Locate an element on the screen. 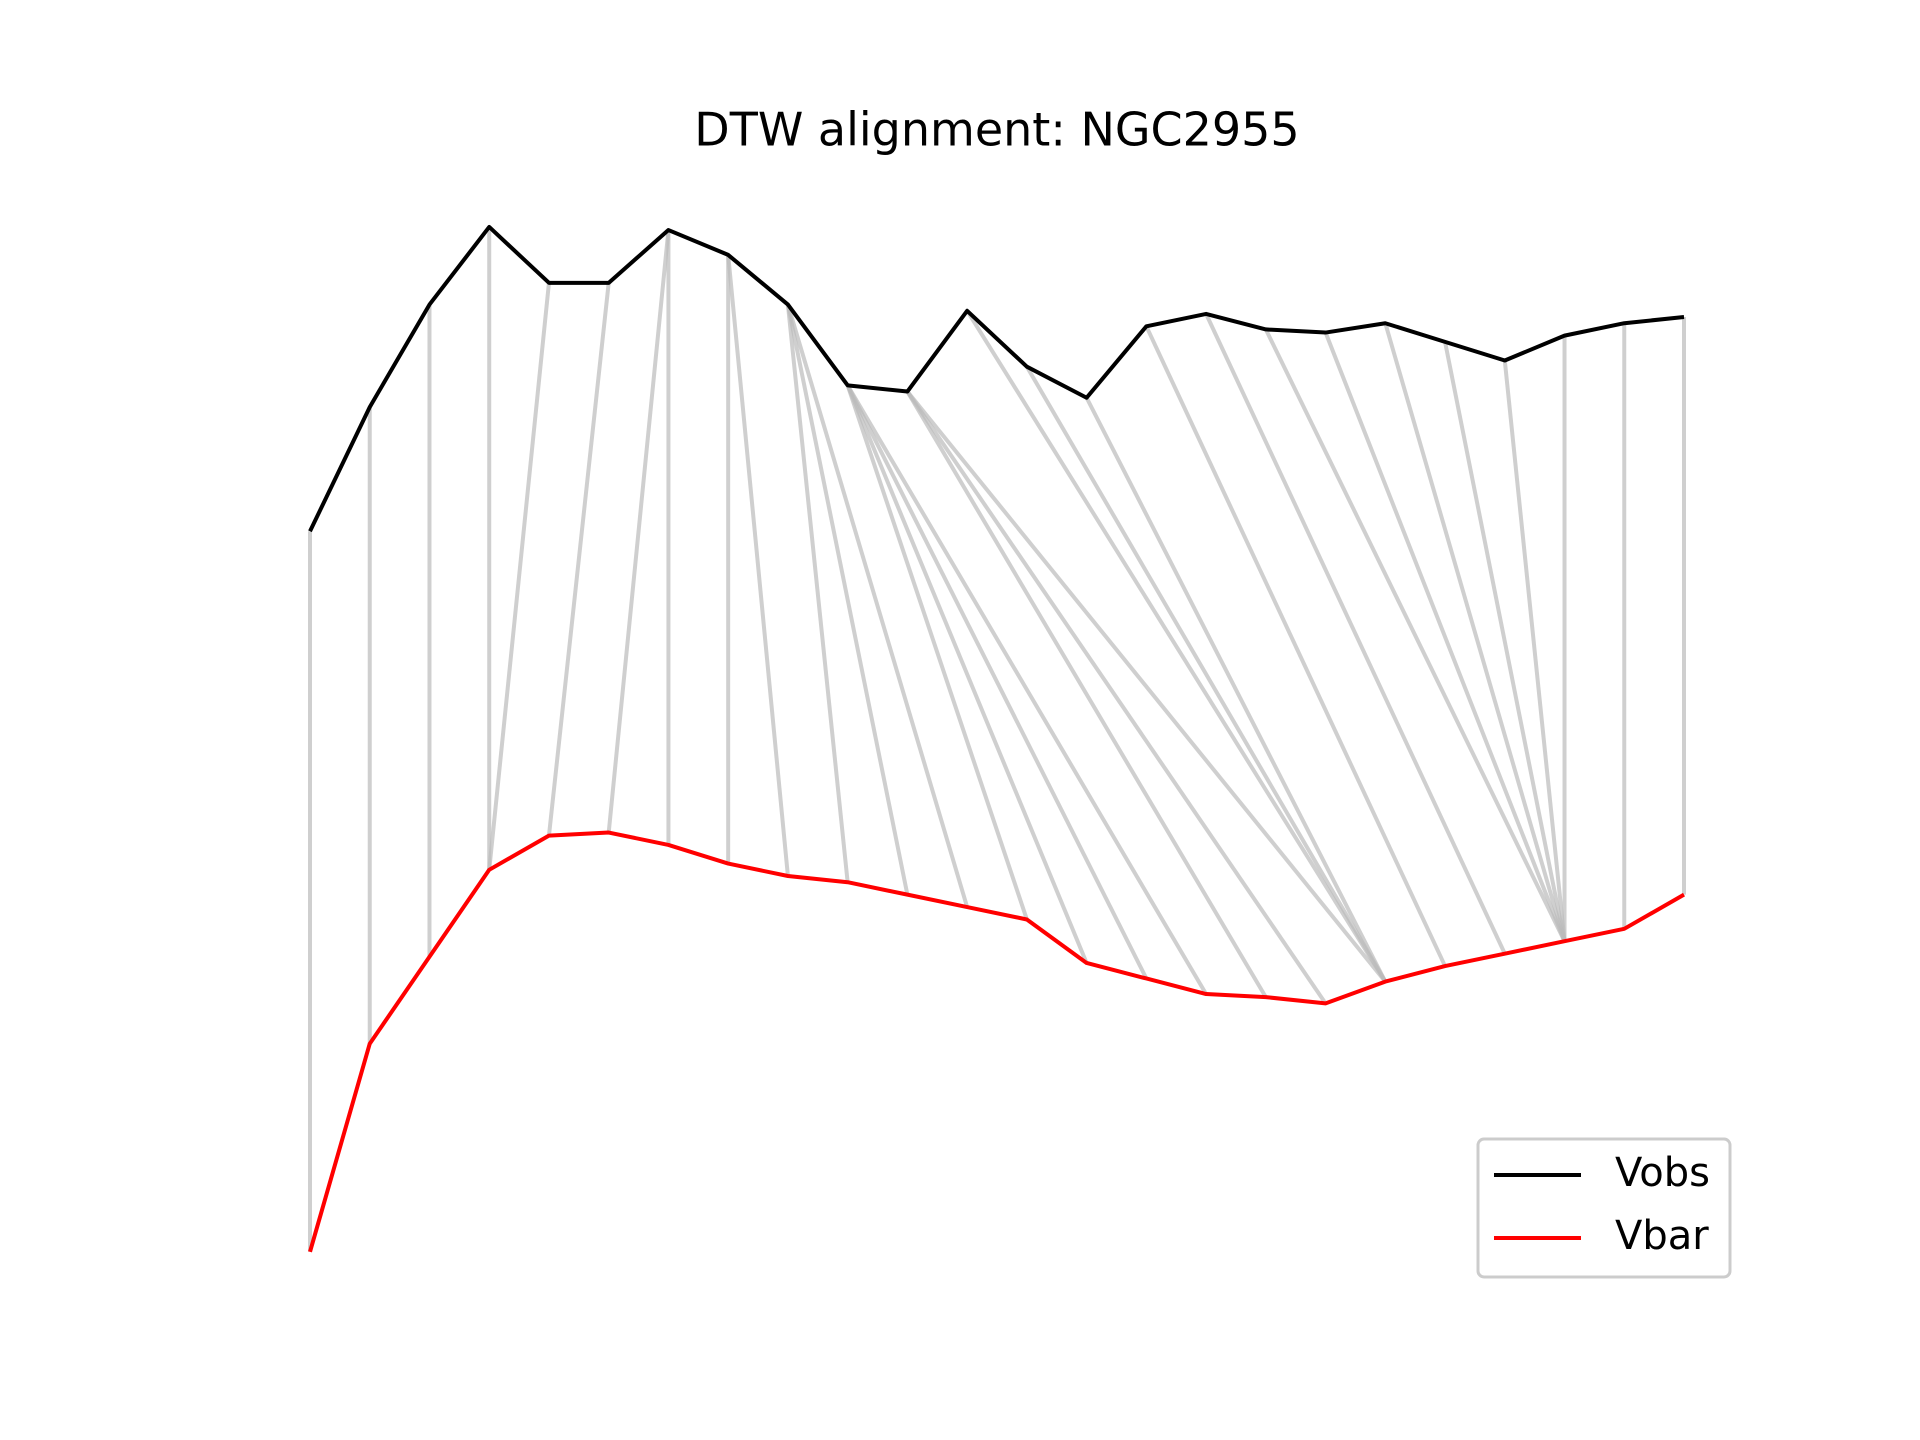  legend-label: Vobs is located at coordinates (1662, 1173).